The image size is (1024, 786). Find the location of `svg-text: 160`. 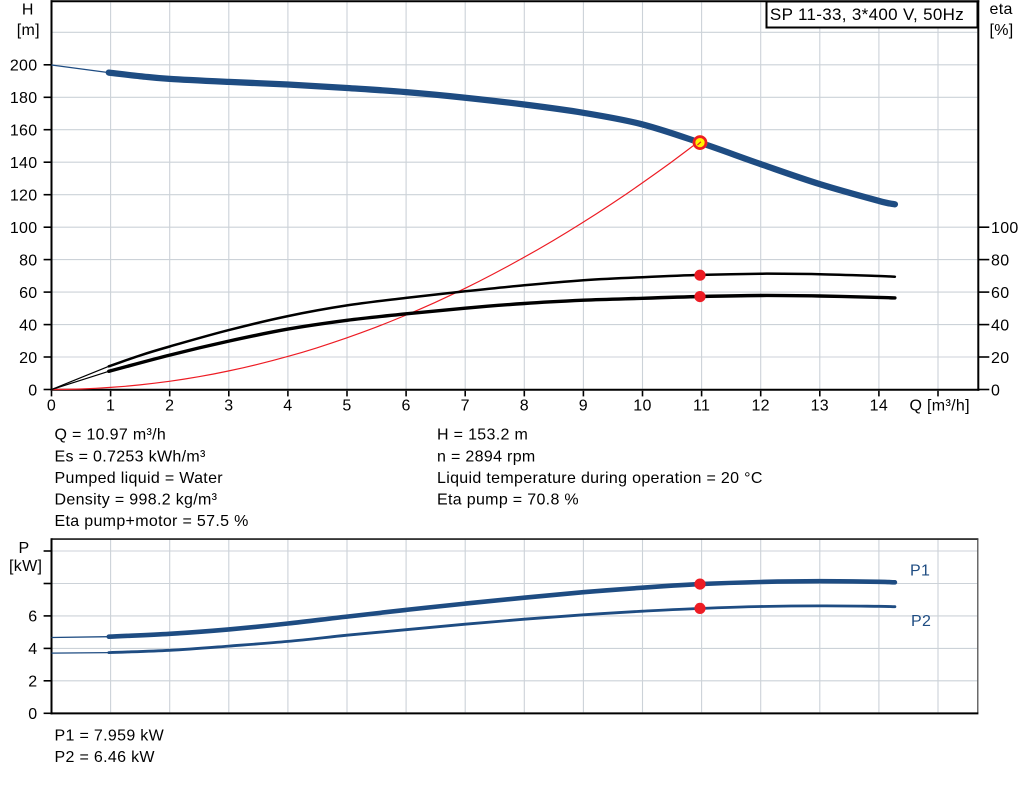

svg-text: 160 is located at coordinates (24, 131).